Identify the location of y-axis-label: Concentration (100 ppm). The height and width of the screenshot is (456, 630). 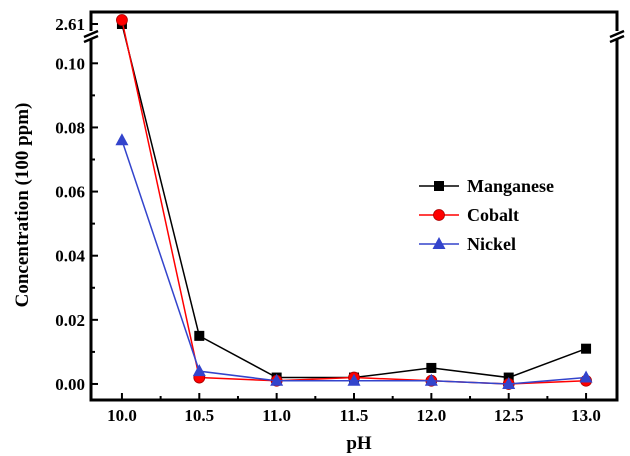
(22, 205).